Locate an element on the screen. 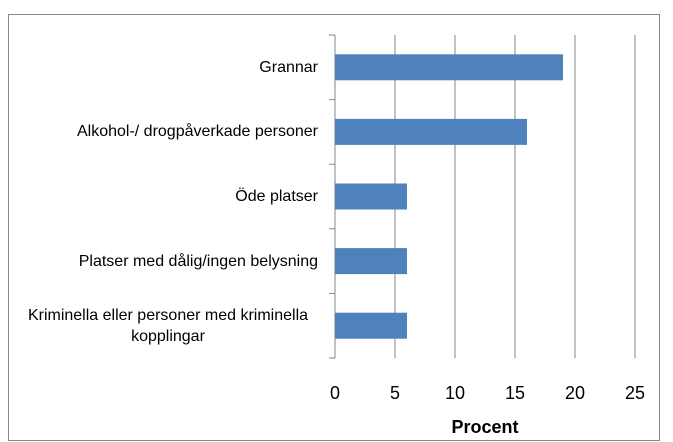 The height and width of the screenshot is (442, 673). x-tick-label: 25 is located at coordinates (635, 393).